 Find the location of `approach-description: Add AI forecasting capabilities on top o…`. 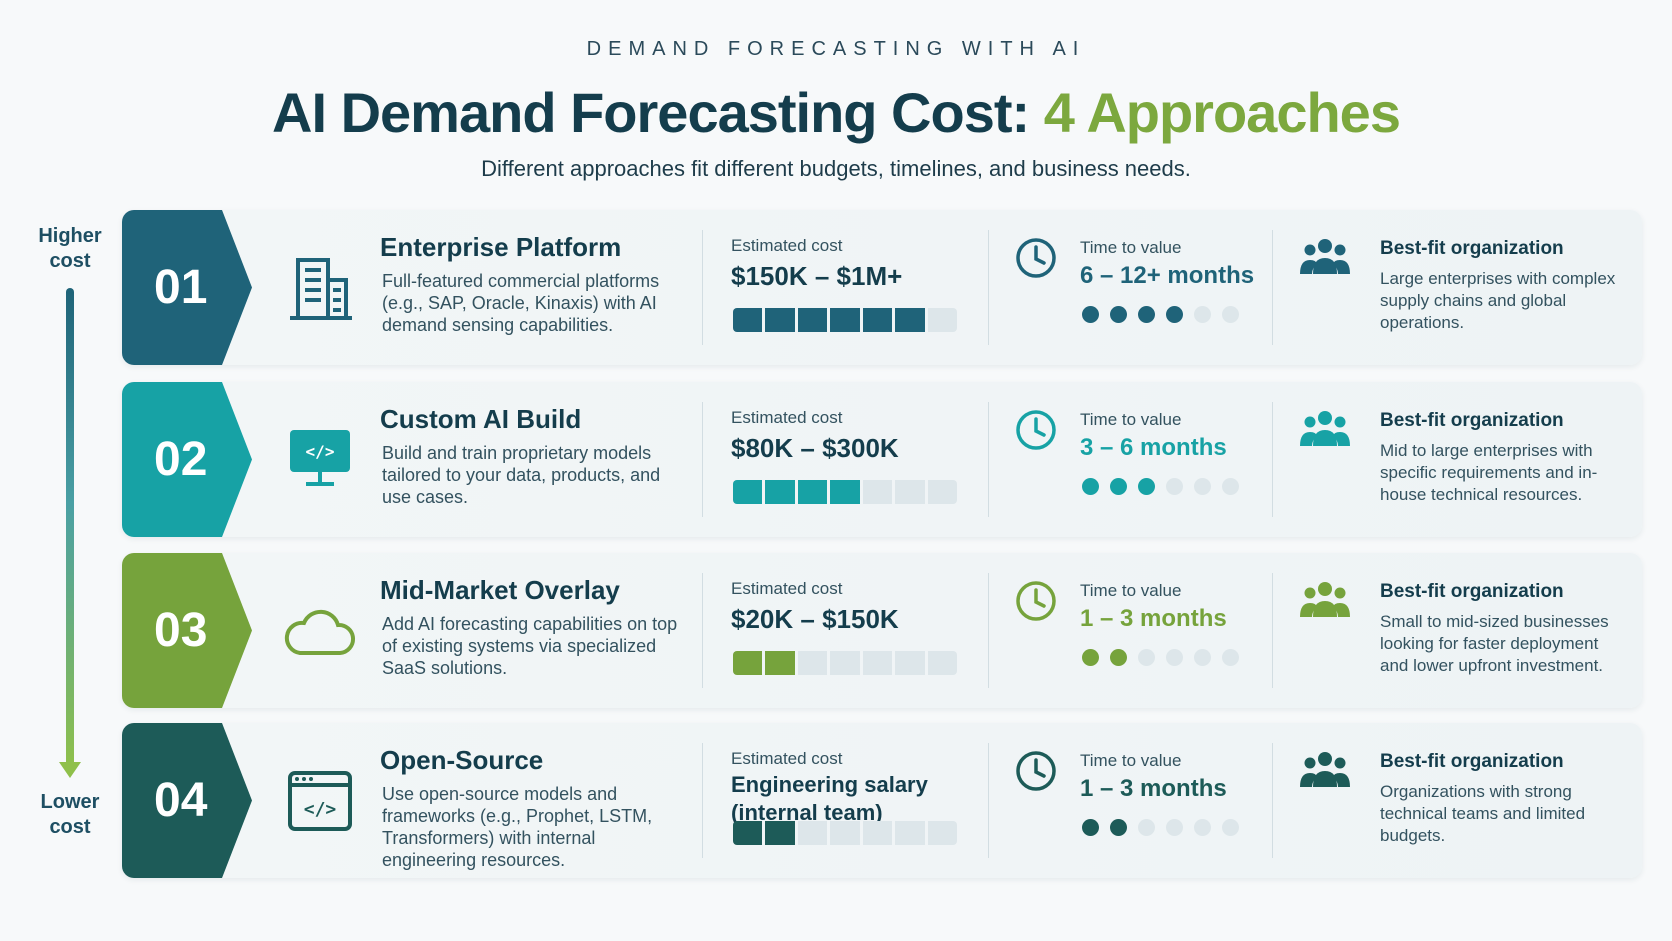

approach-description: Add AI forecasting capabilities on top o… is located at coordinates (530, 646).